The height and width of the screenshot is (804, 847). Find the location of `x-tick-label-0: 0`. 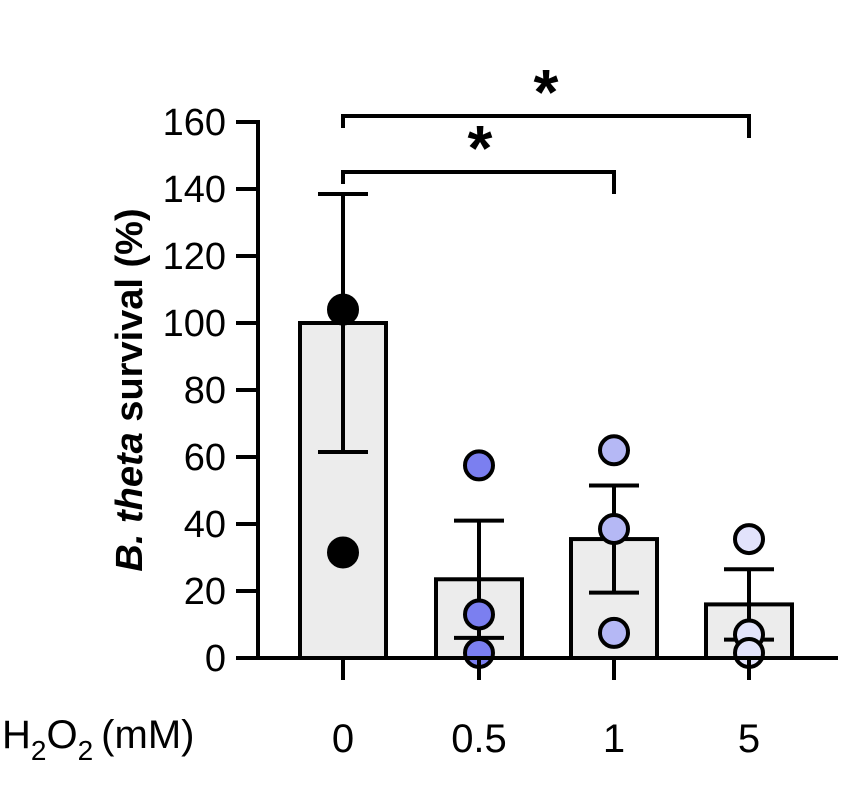

x-tick-label-0: 0 is located at coordinates (343, 739).